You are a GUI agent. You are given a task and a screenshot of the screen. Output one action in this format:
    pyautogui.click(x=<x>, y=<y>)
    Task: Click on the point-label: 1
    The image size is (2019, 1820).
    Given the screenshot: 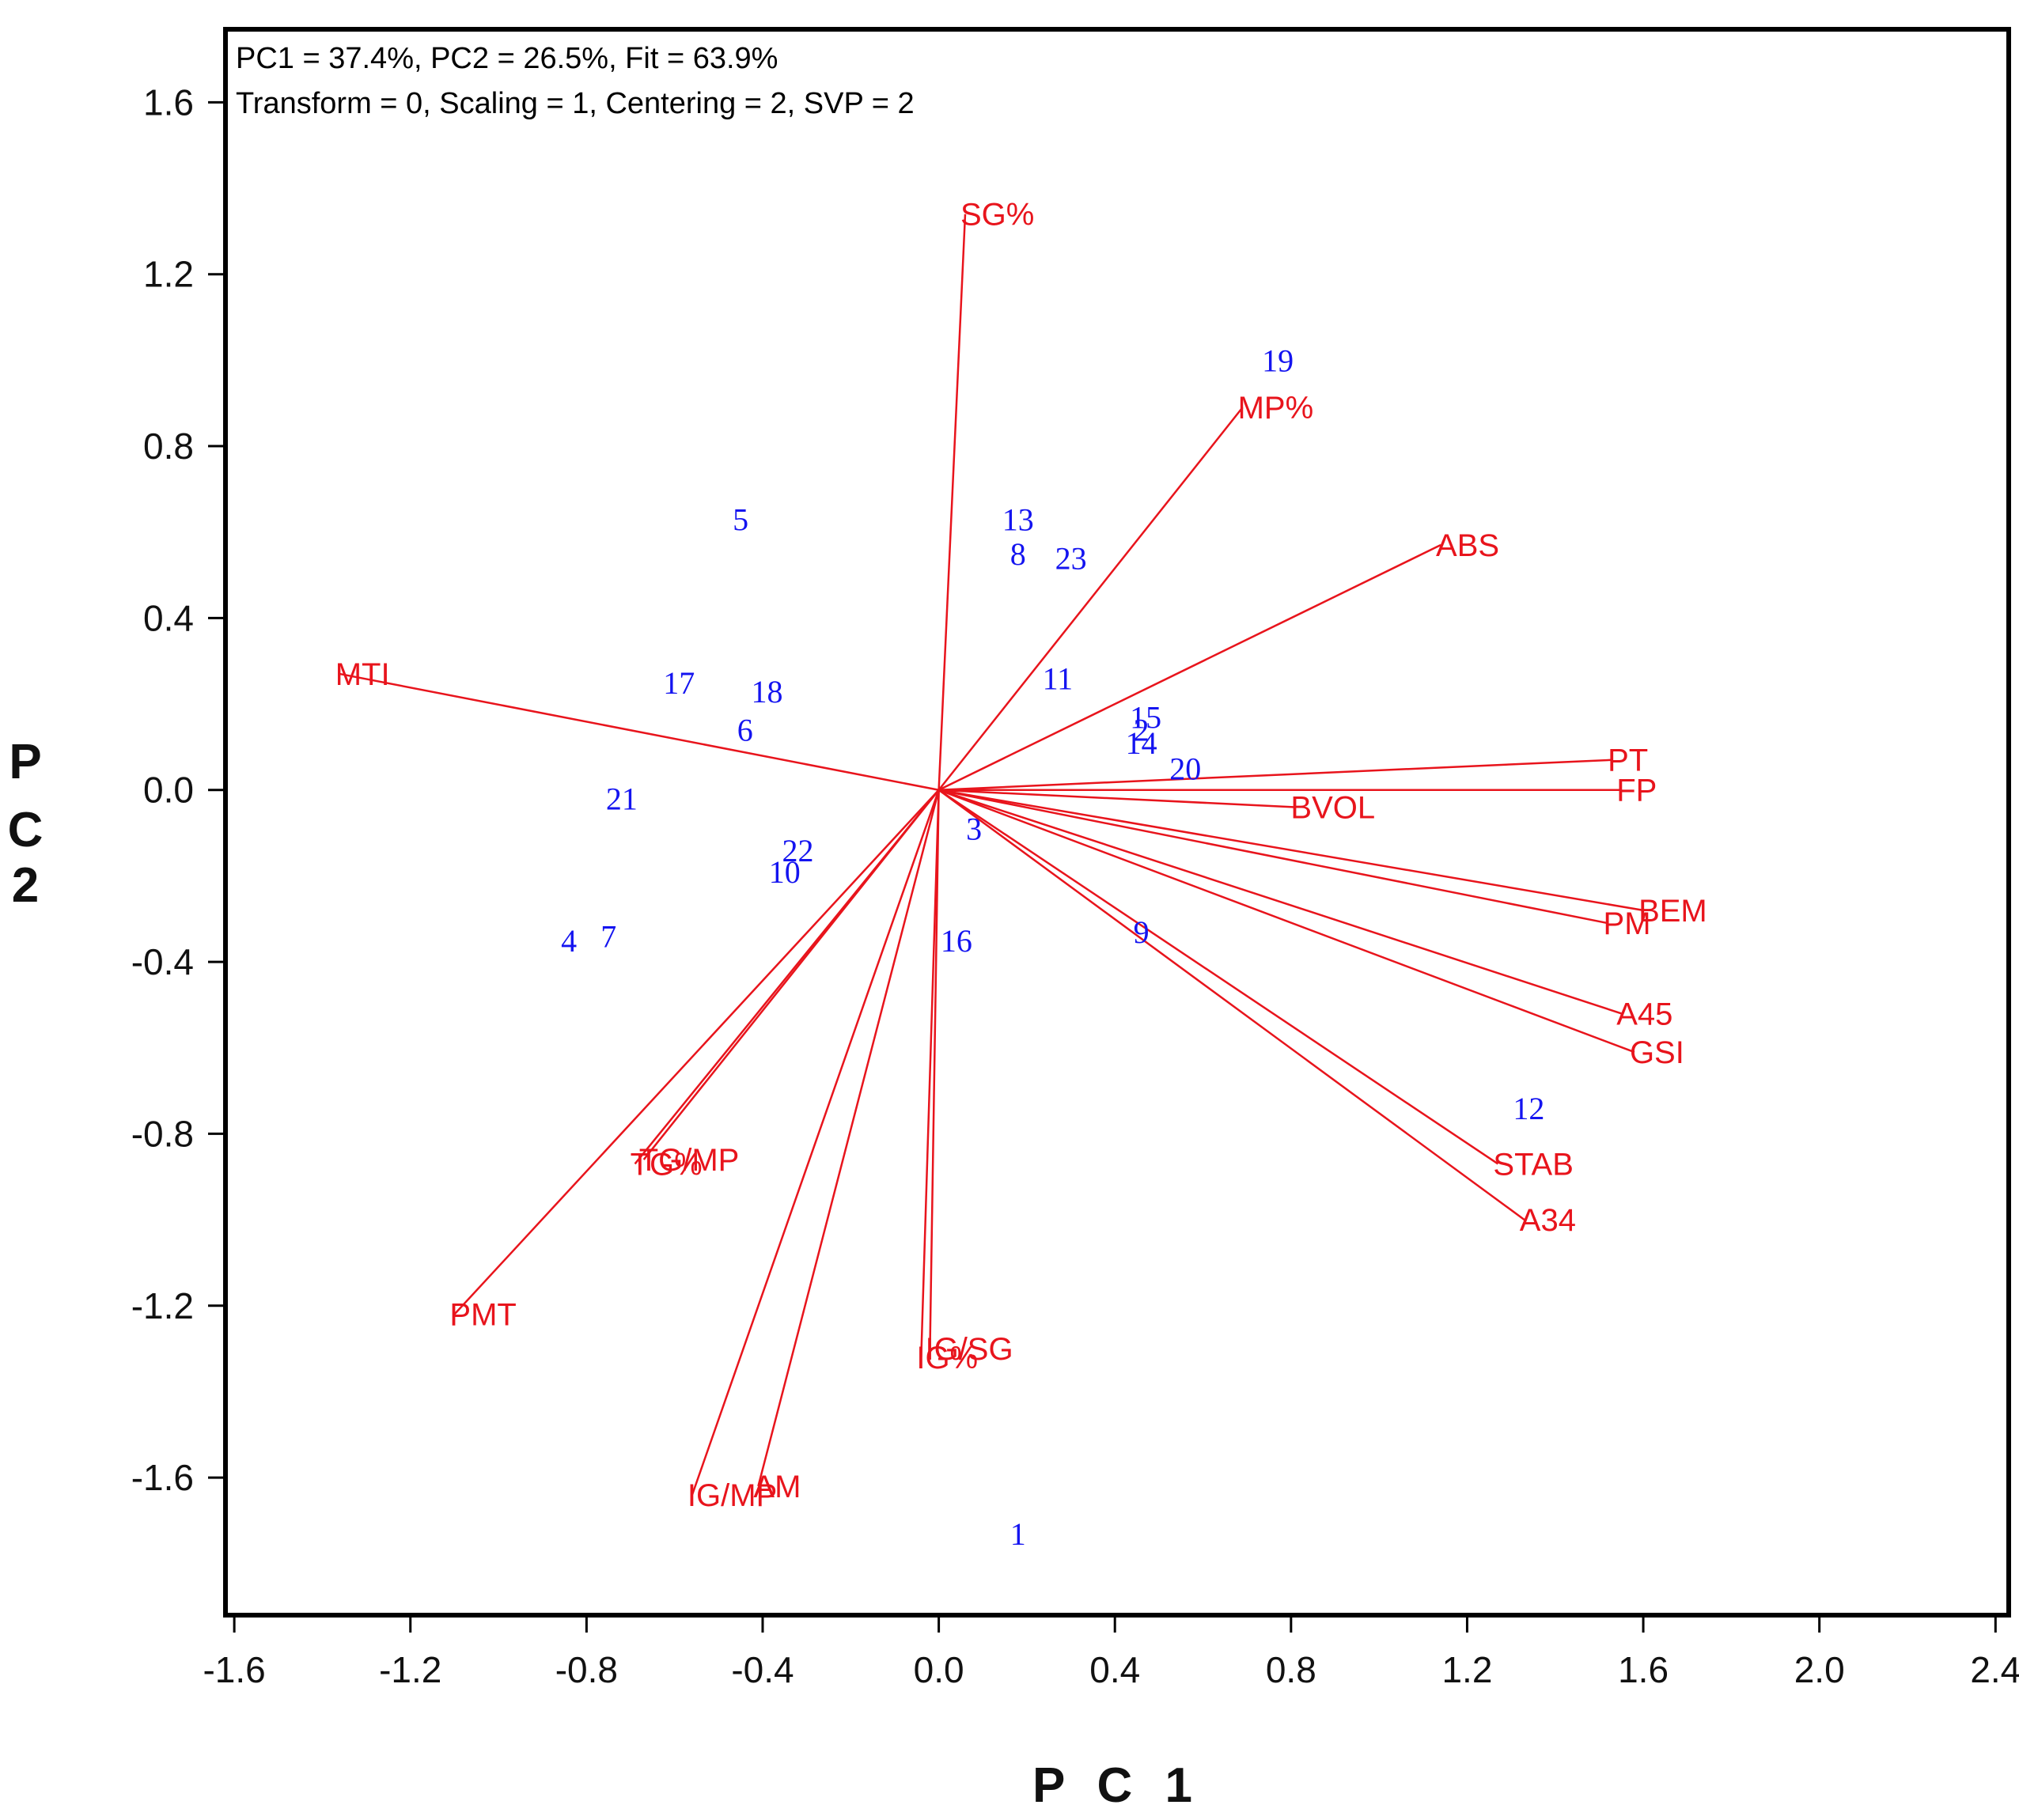 What is the action you would take?
    pyautogui.click(x=1018, y=1534)
    